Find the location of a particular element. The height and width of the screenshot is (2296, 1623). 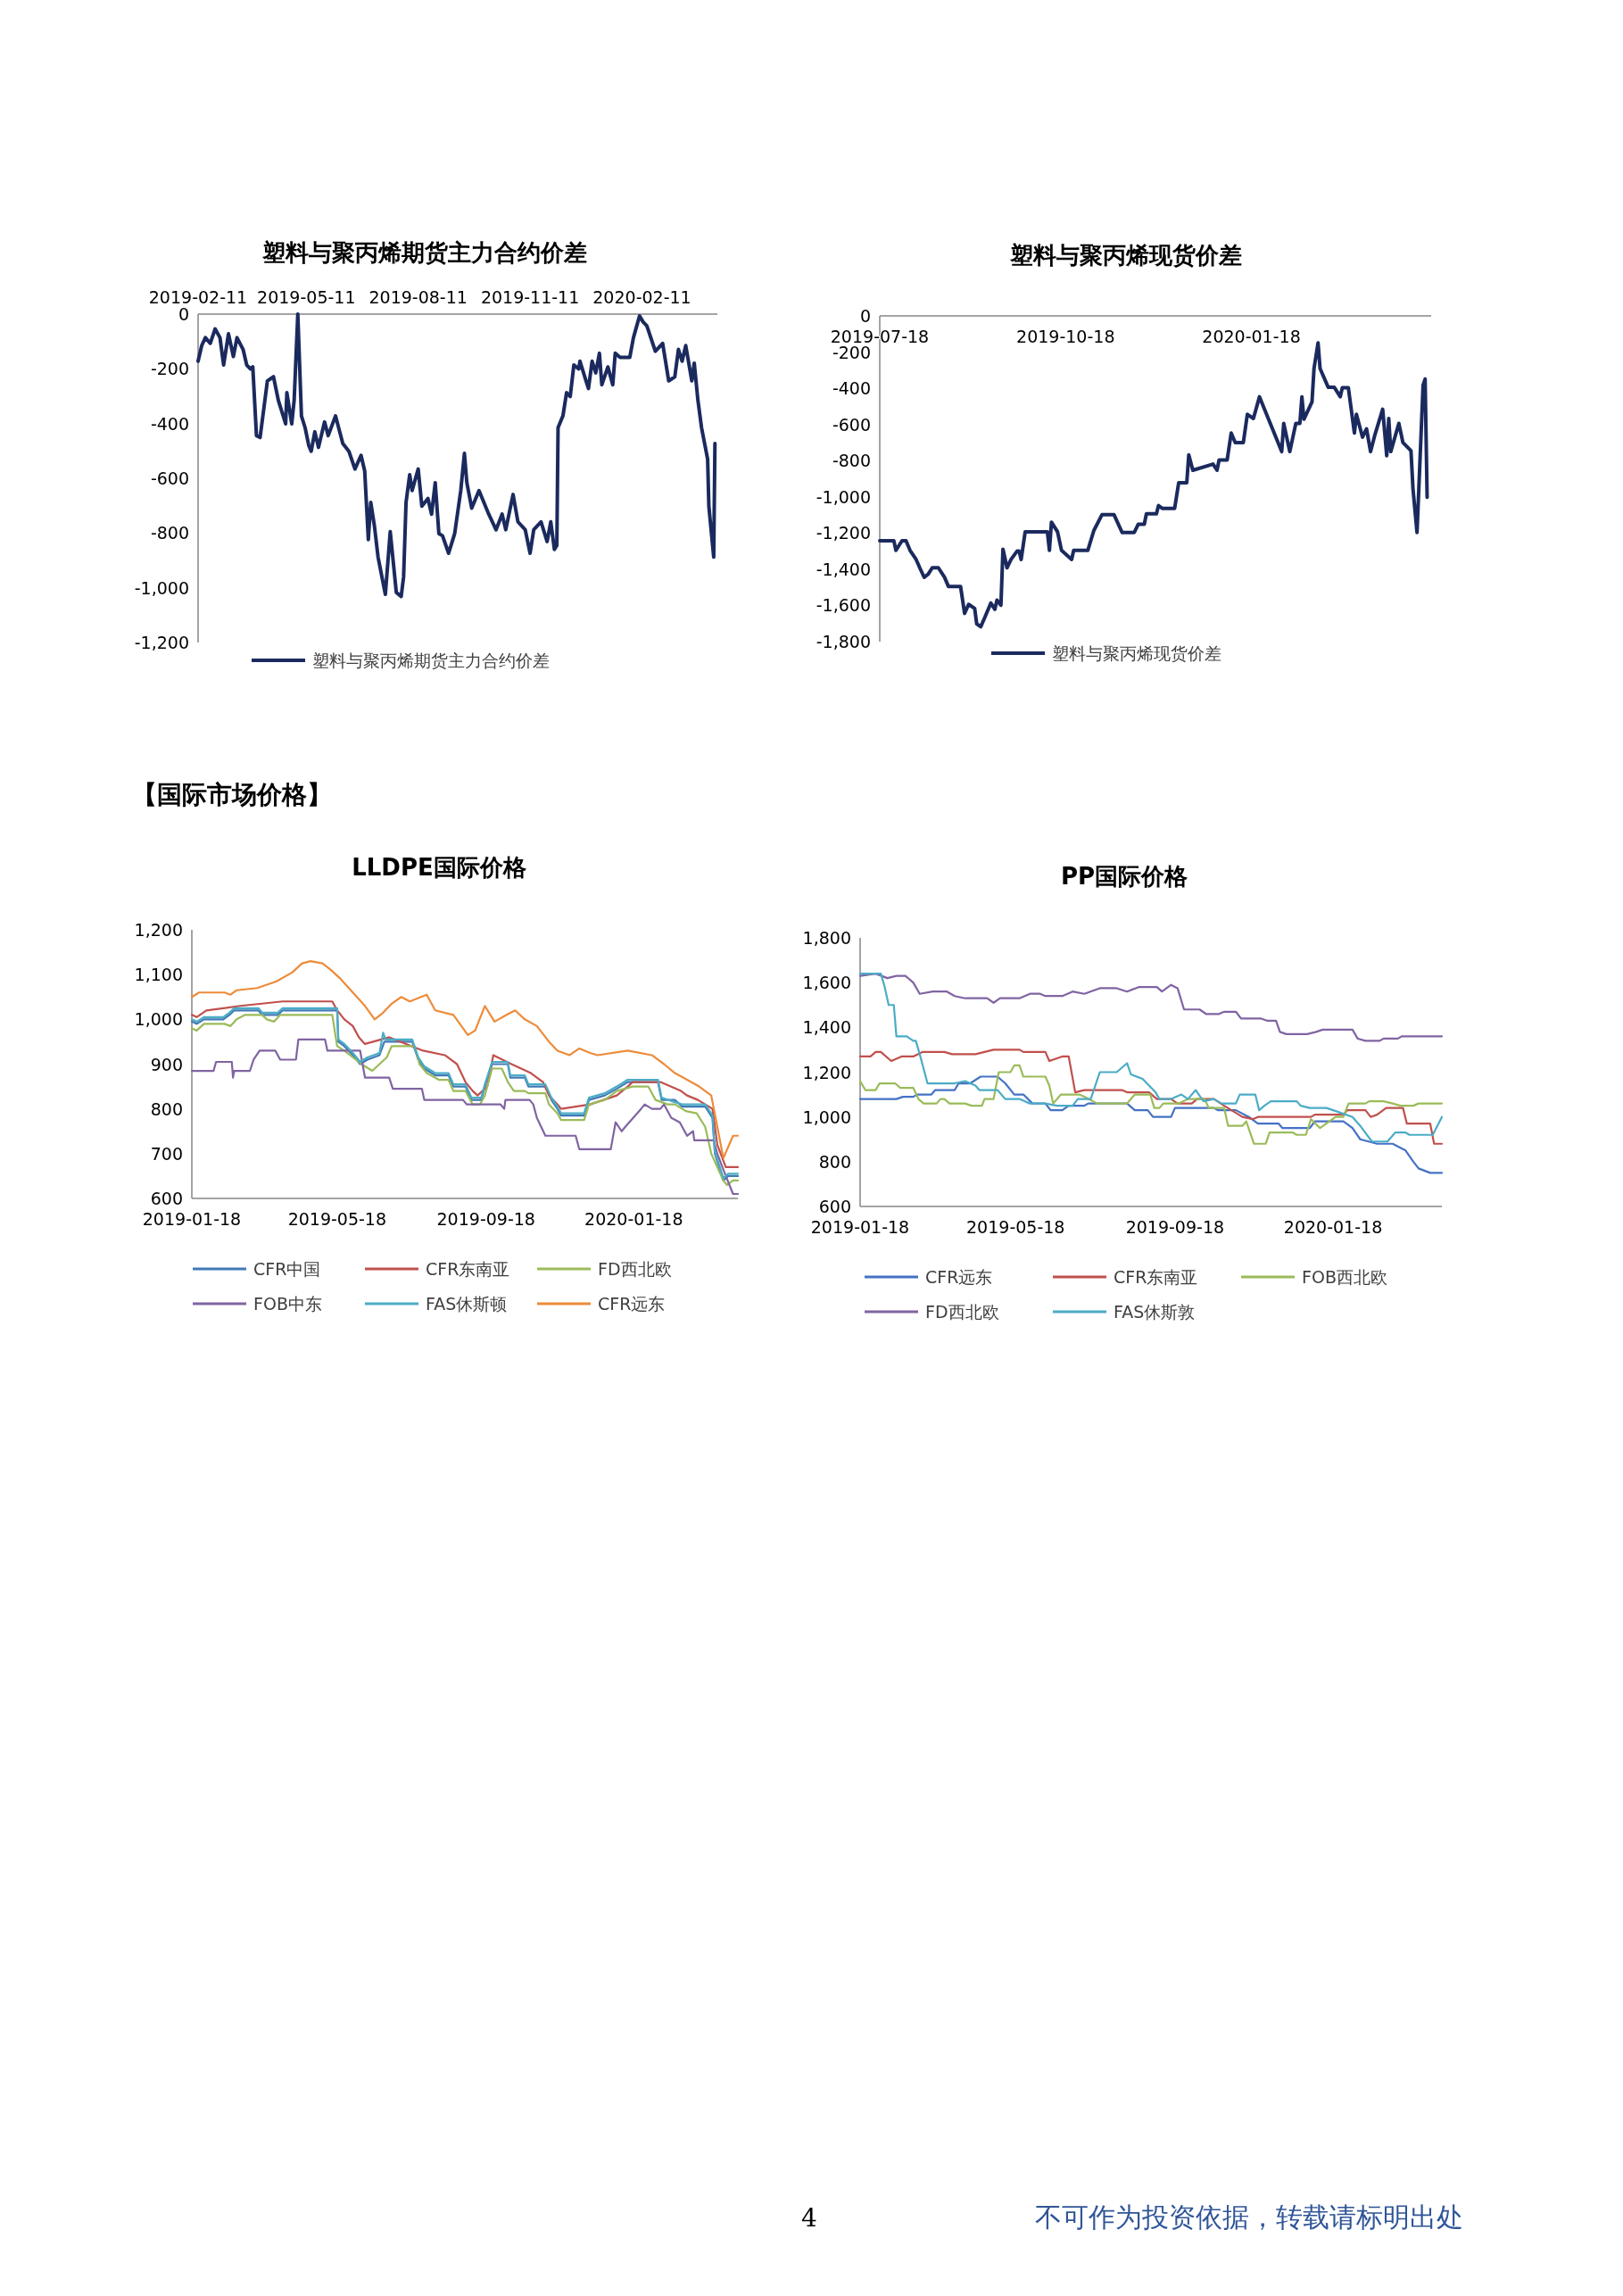

x-tick-label: 2019-10-18 is located at coordinates (1065, 337).